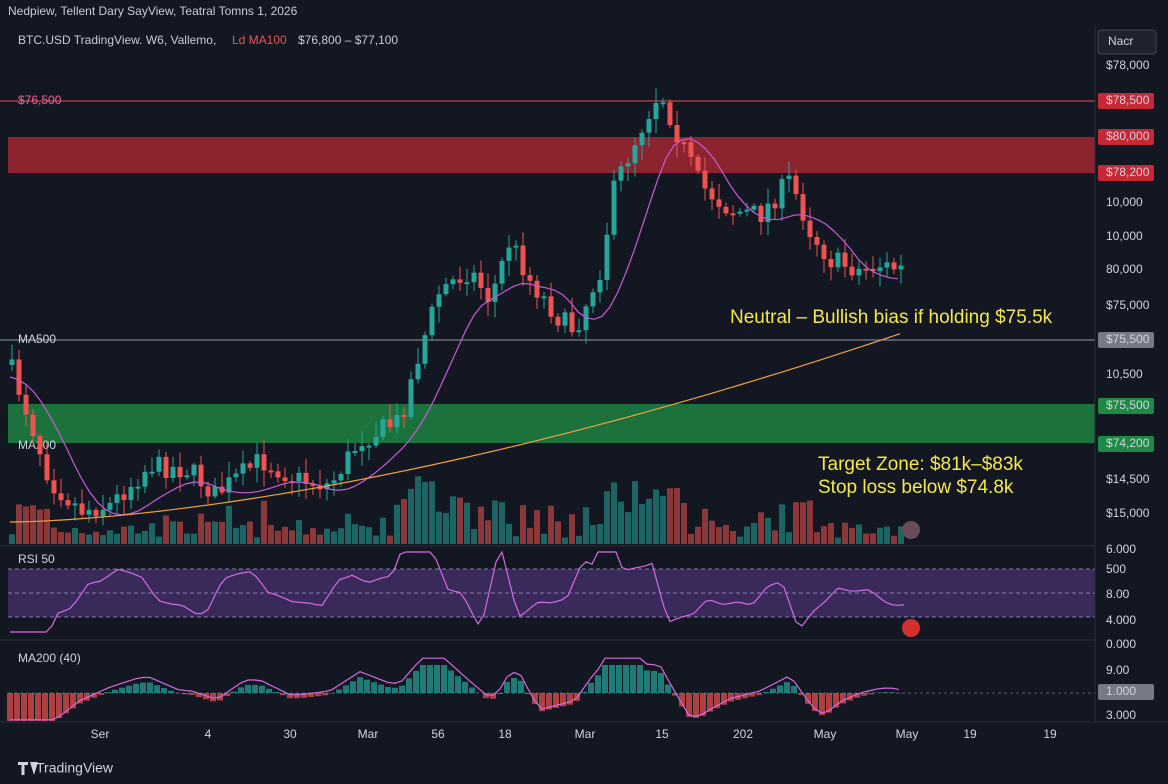 The height and width of the screenshot is (784, 1168). I want to click on price-label-box, so click(1126, 173).